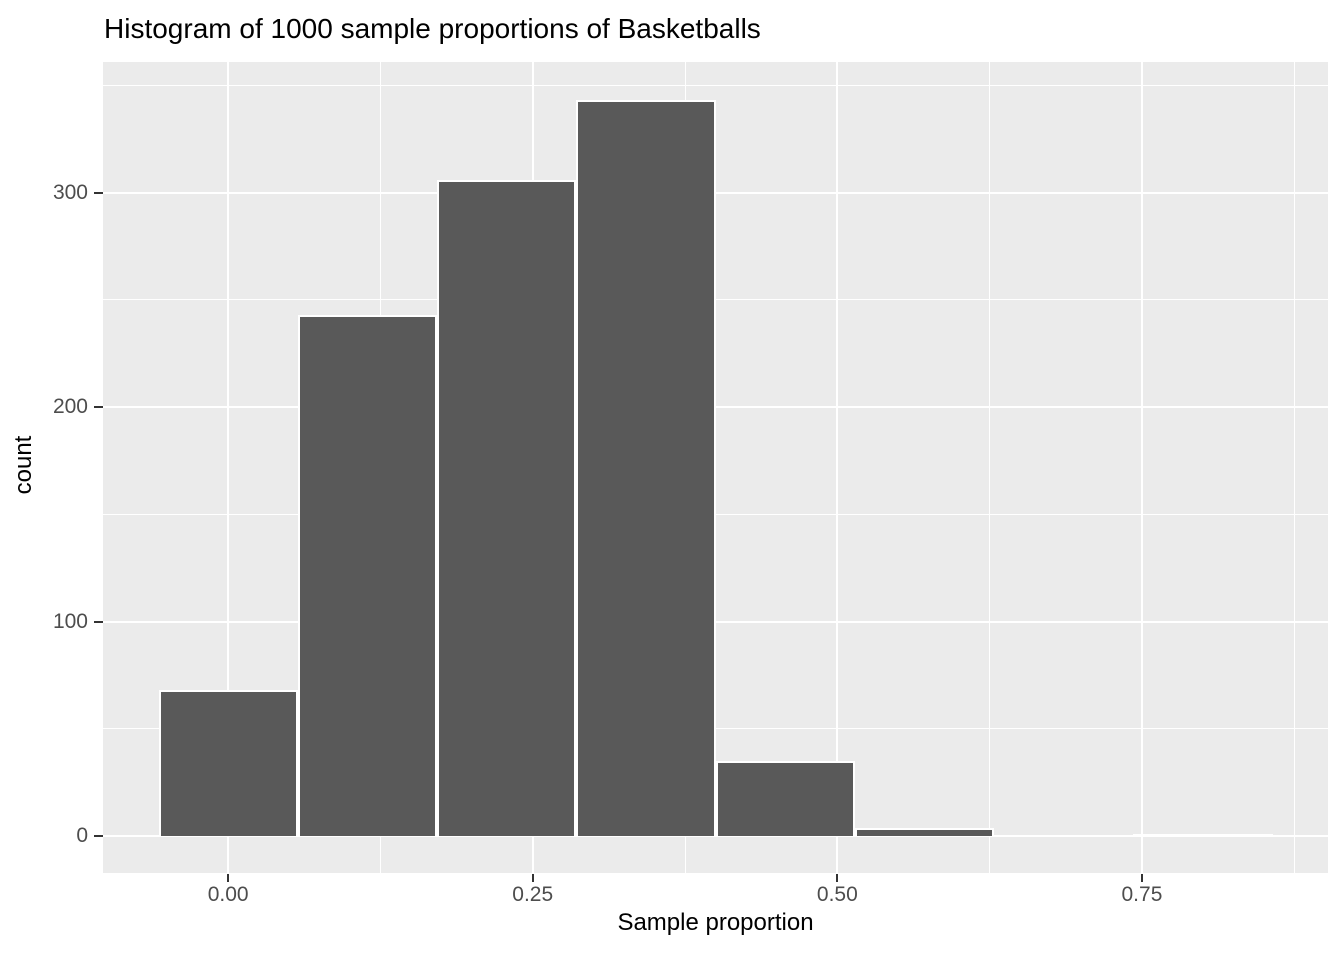  Describe the element at coordinates (1142, 894) in the screenshot. I see `x-tick-label: 0.75` at that location.